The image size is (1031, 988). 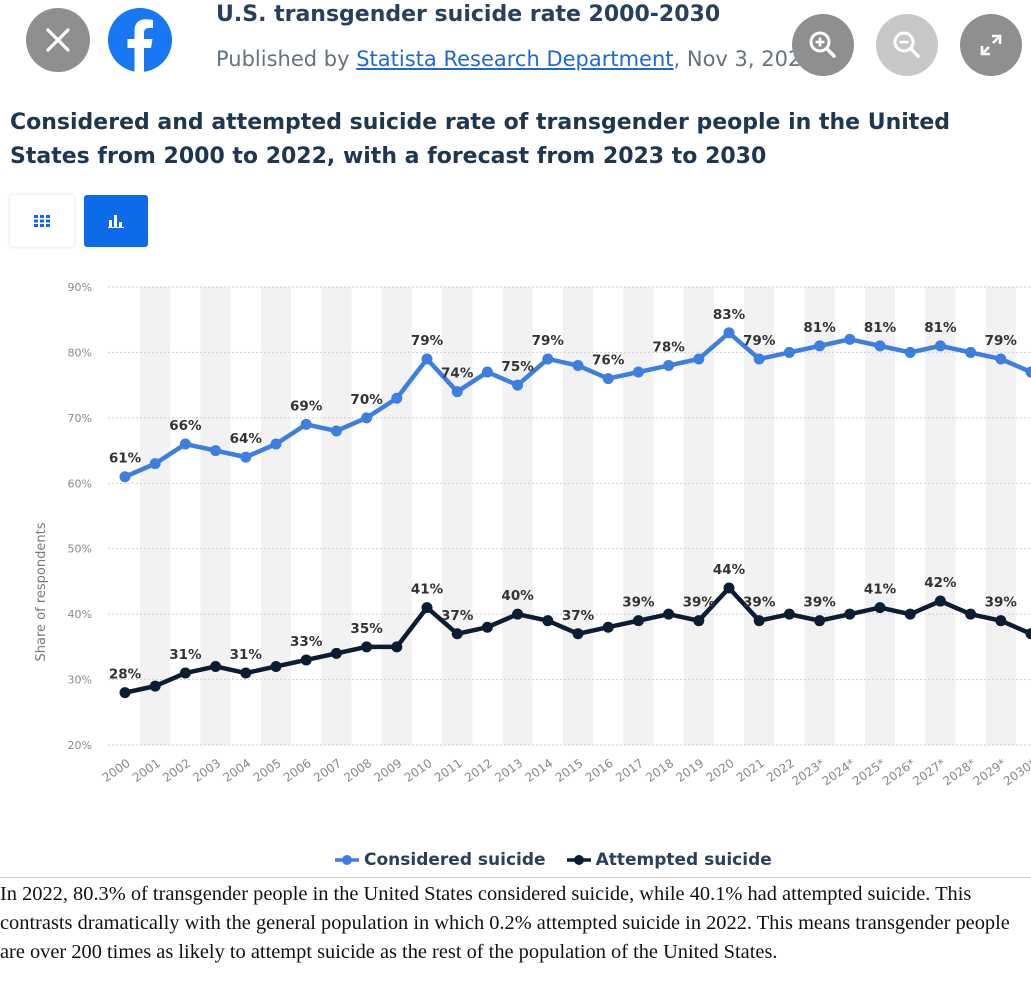 What do you see at coordinates (608, 361) in the screenshot?
I see `data-label: 76%` at bounding box center [608, 361].